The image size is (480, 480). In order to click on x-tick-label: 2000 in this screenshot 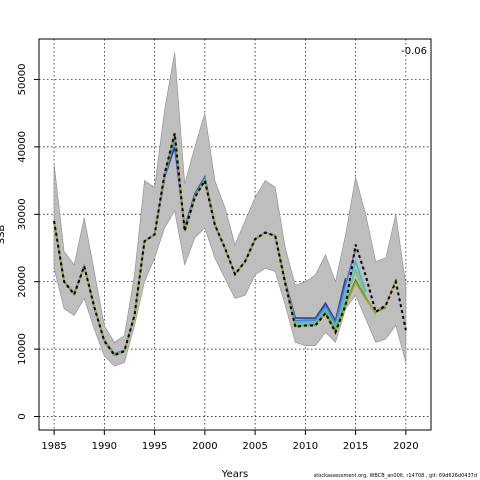, I will do `click(204, 446)`.